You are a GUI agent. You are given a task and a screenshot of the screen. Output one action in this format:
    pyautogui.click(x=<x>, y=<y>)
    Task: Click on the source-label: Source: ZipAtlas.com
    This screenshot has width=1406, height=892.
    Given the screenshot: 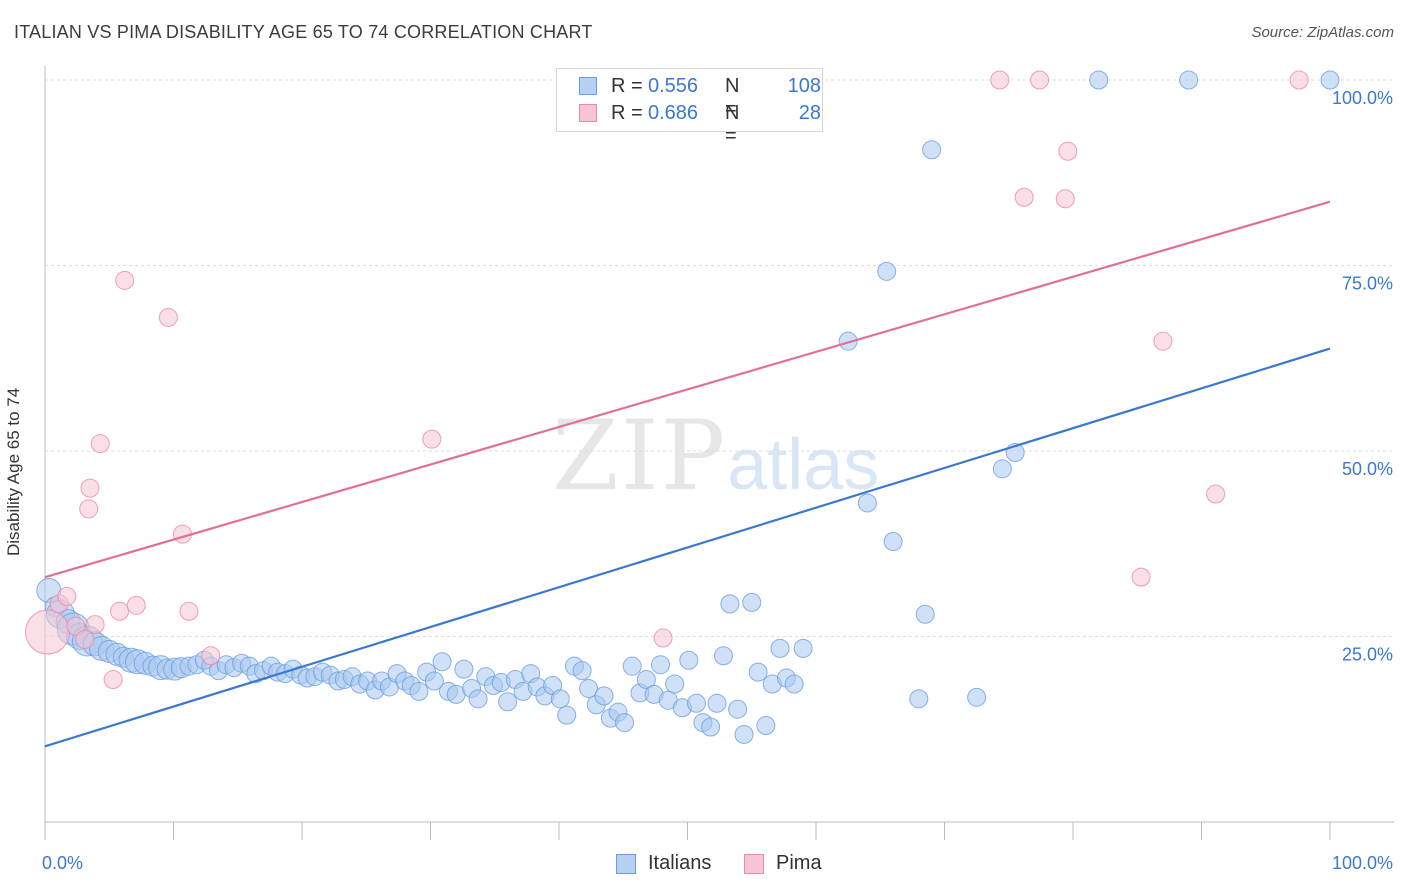 What is the action you would take?
    pyautogui.click(x=1322, y=32)
    